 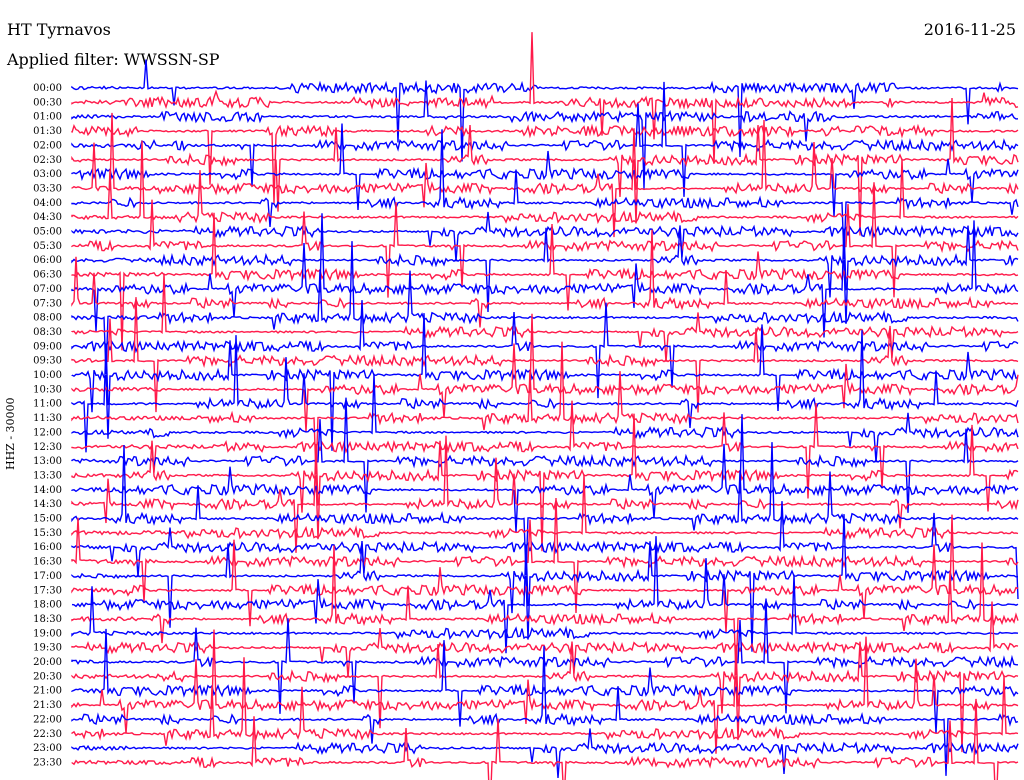 I want to click on time-tick-label: 16:30, so click(x=47, y=562).